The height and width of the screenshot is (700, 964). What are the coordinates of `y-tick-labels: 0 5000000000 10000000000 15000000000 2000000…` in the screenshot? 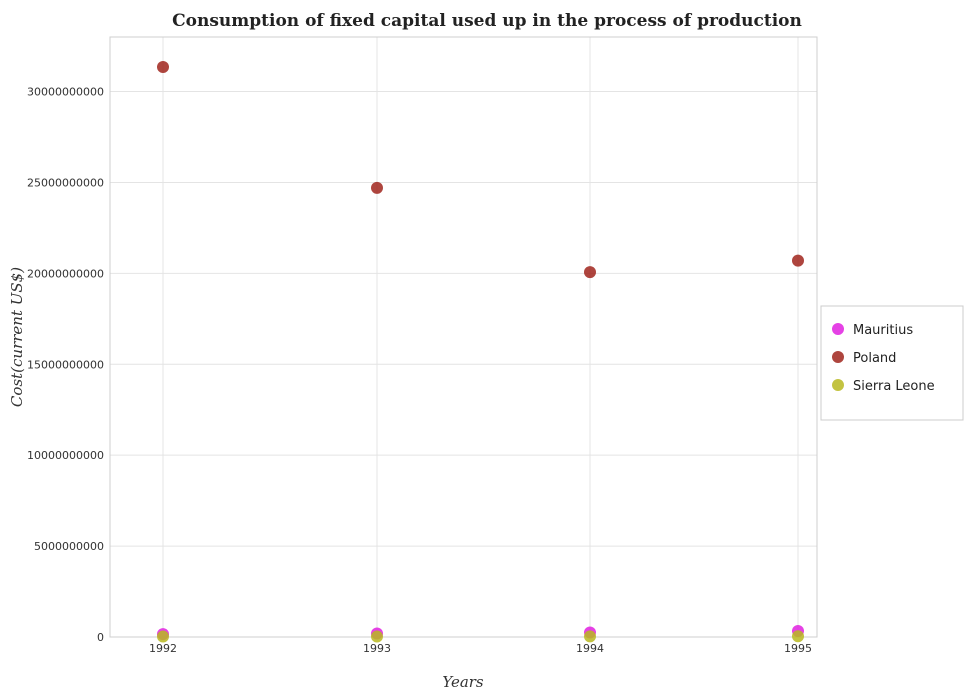 It's located at (65, 365).